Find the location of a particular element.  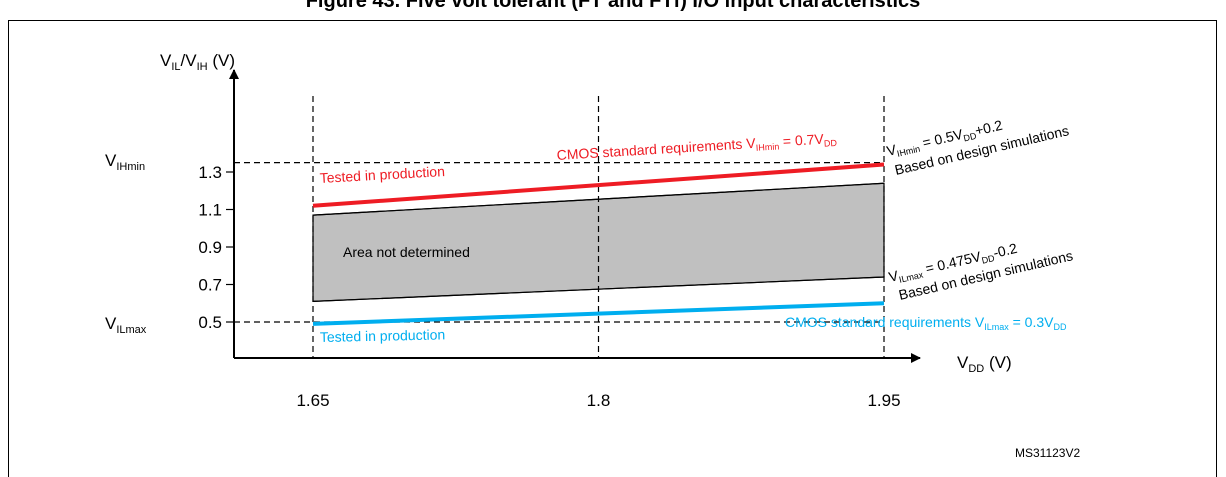

tested-in-production-top: Tested in production is located at coordinates (382, 174).